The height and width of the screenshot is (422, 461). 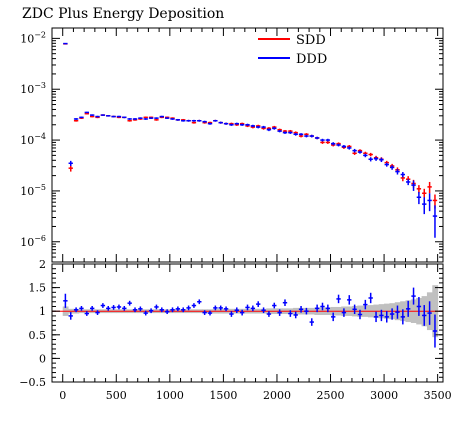 I want to click on main-y-tick-label: 10⁻⁶, so click(x=33, y=241).